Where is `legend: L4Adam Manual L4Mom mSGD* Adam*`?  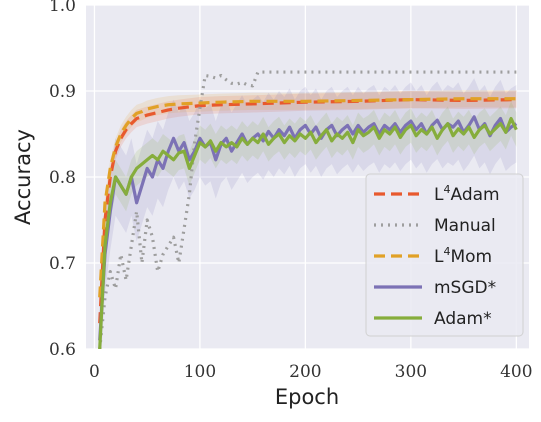
legend: L4Adam Manual L4Mom mSGD* Adam* is located at coordinates (444, 255).